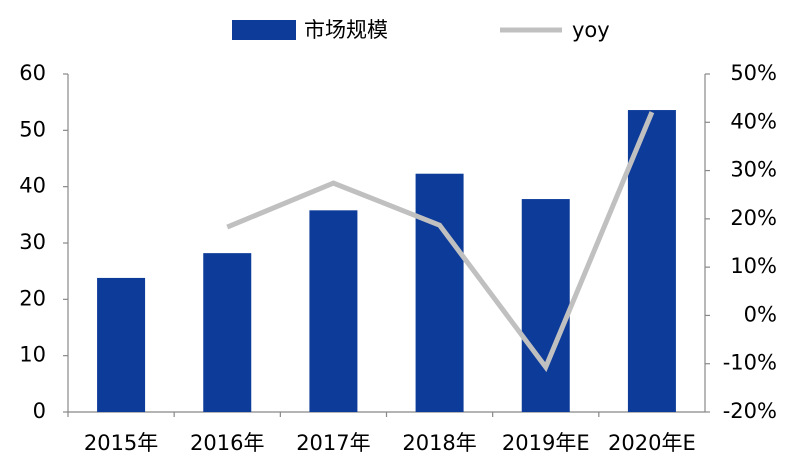 The image size is (800, 470). I want to click on x-tick-label: 2018年, so click(439, 443).